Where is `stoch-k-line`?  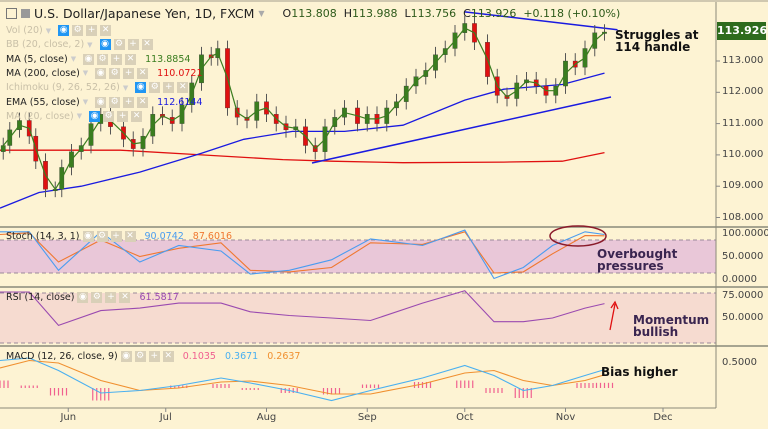
stoch-k-line is located at coordinates (302, 254).